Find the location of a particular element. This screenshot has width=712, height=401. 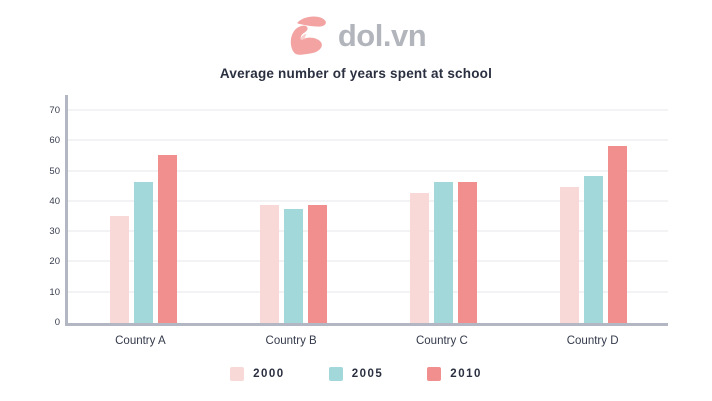

dol-logo-icon is located at coordinates (308, 35).